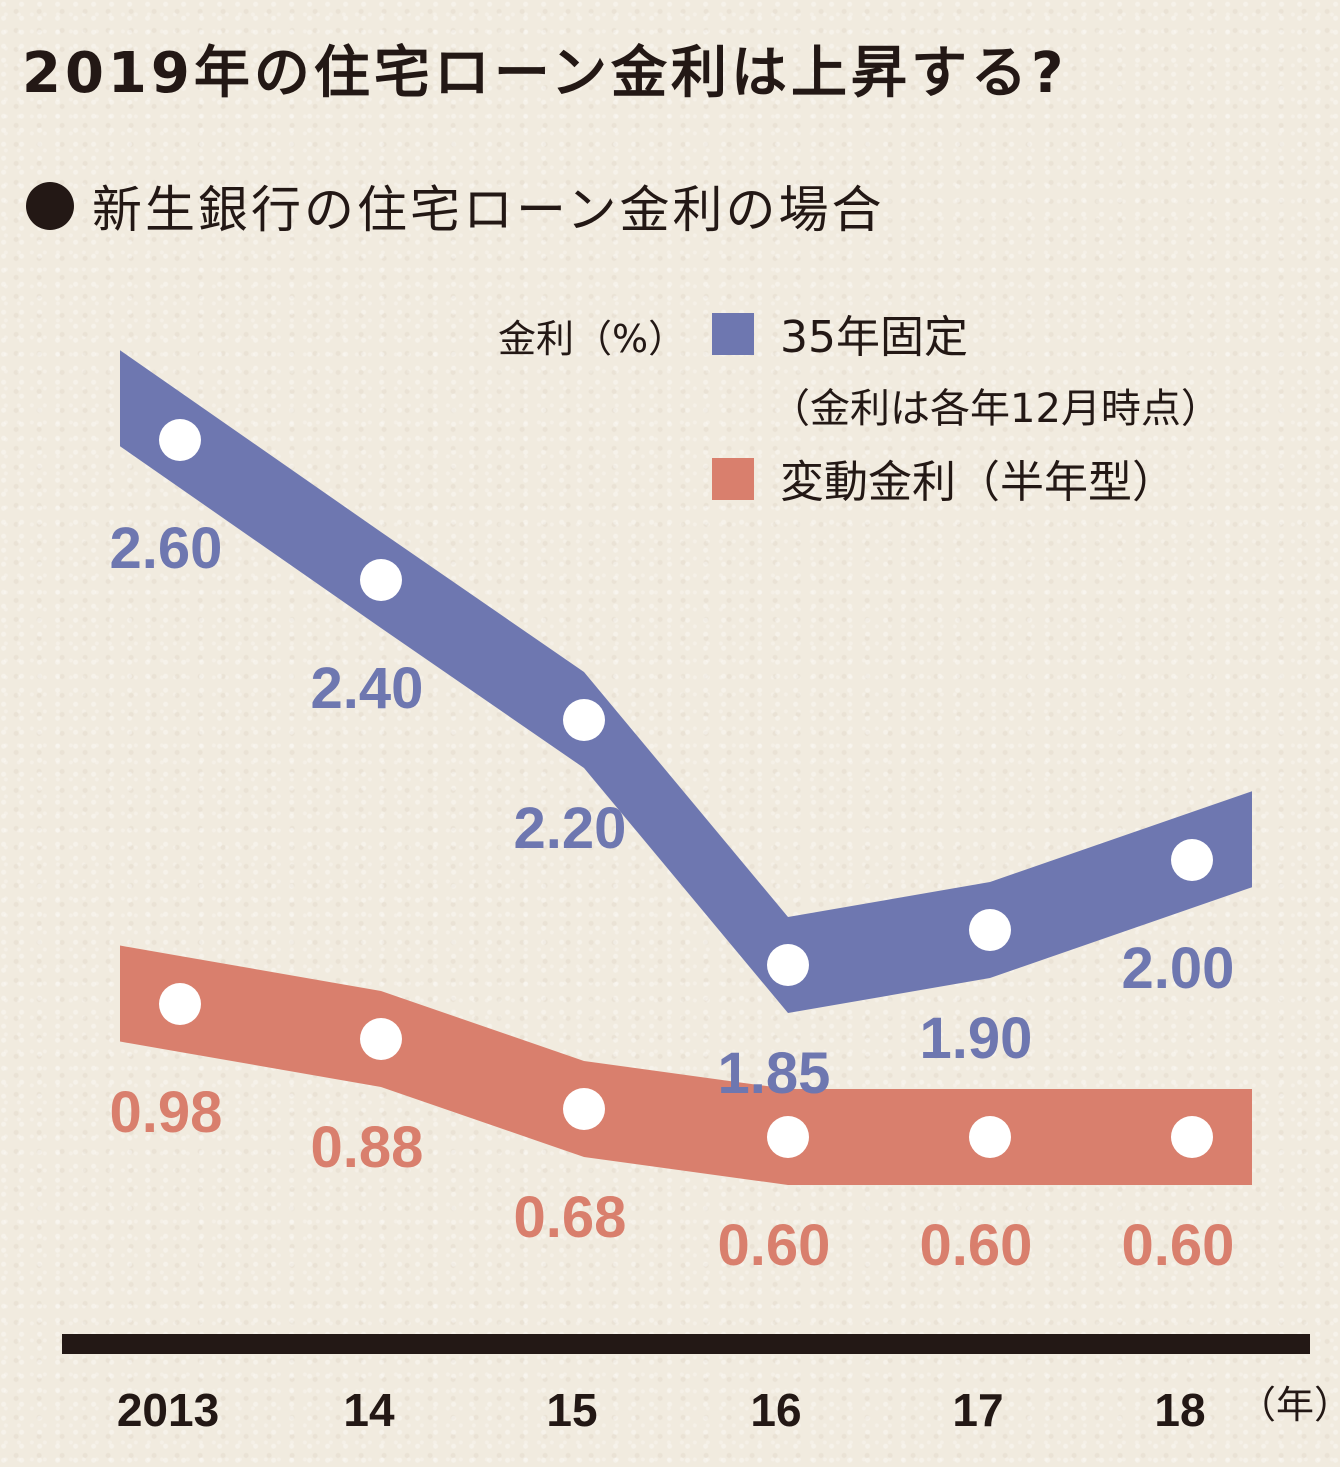 This screenshot has height=1467, width=1340. I want to click on data-label: 2.40, so click(367, 688).